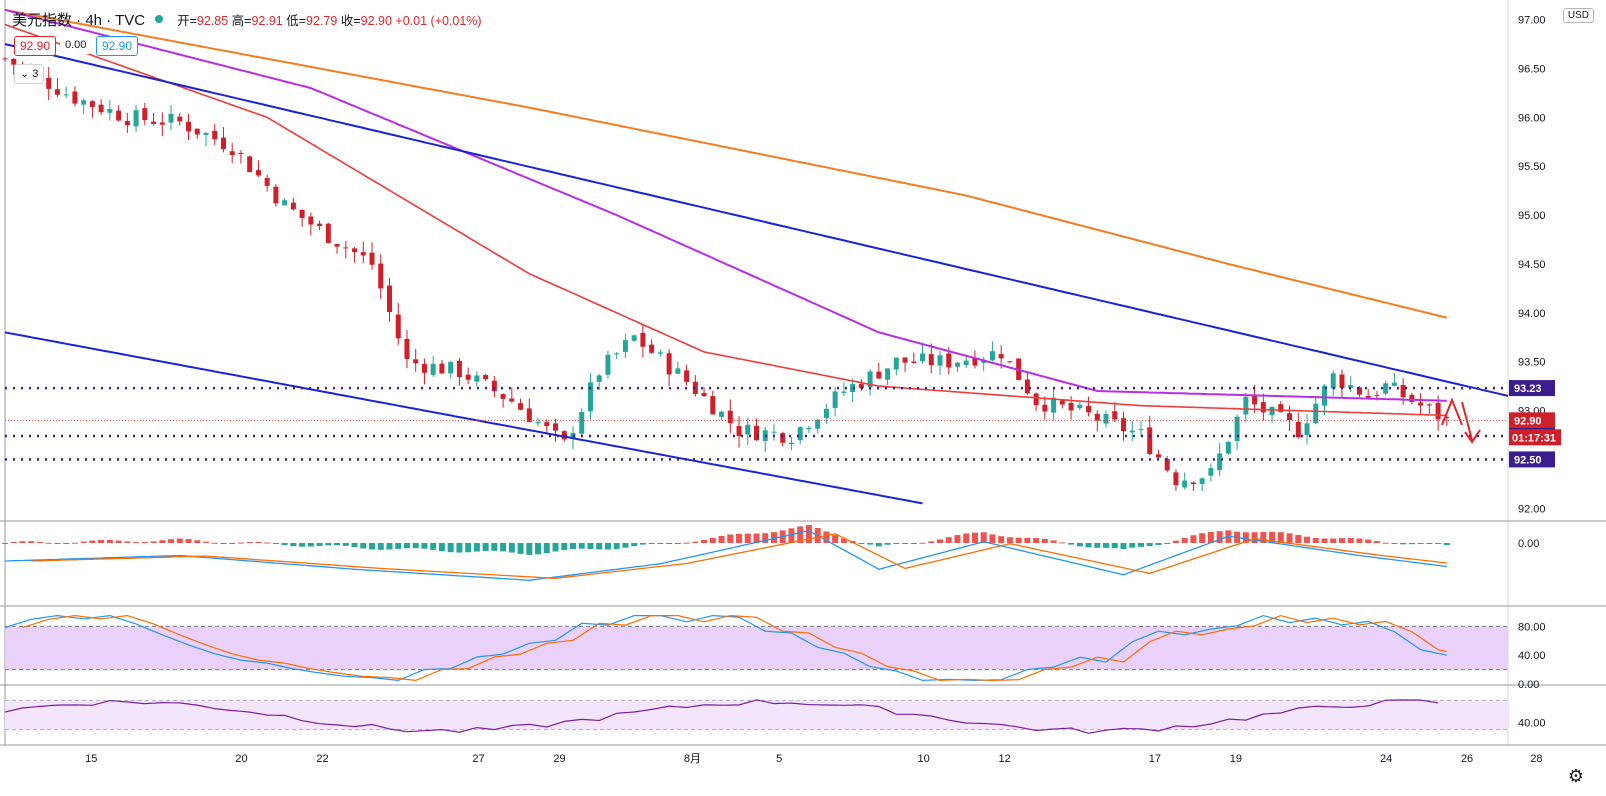 This screenshot has height=796, width=1606. What do you see at coordinates (1575, 776) in the screenshot?
I see `gear-icon: ⚙` at bounding box center [1575, 776].